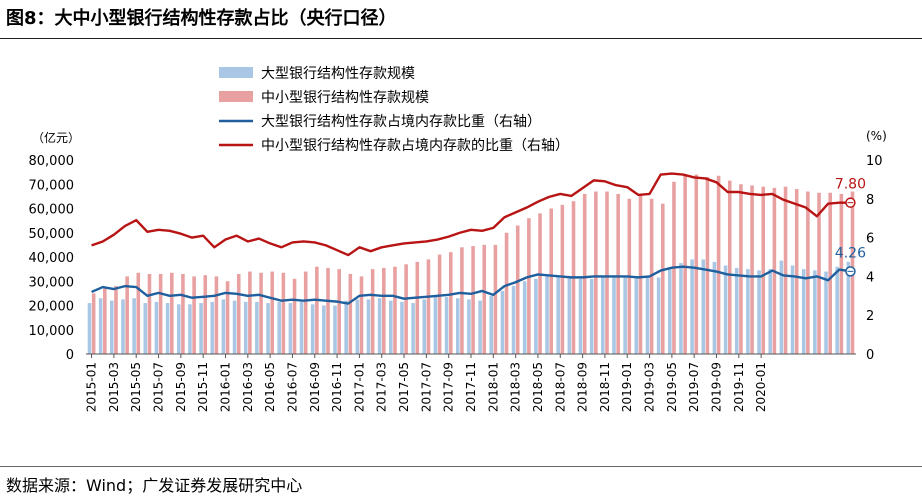  I want to click on series-line-large-ratio, so click(471, 285).